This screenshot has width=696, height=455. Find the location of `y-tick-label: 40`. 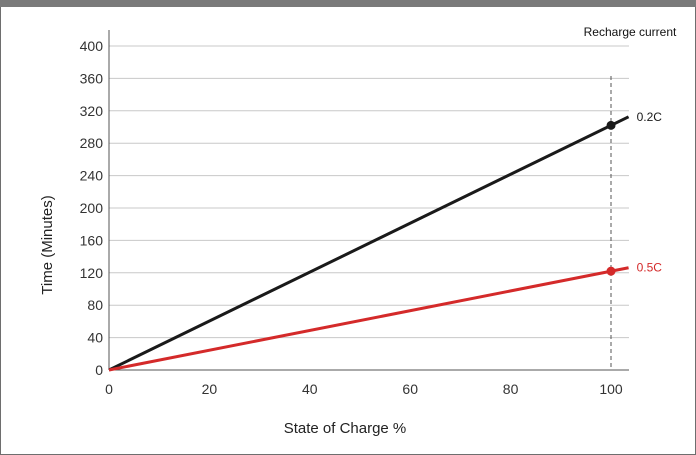

y-tick-label: 40 is located at coordinates (95, 338).